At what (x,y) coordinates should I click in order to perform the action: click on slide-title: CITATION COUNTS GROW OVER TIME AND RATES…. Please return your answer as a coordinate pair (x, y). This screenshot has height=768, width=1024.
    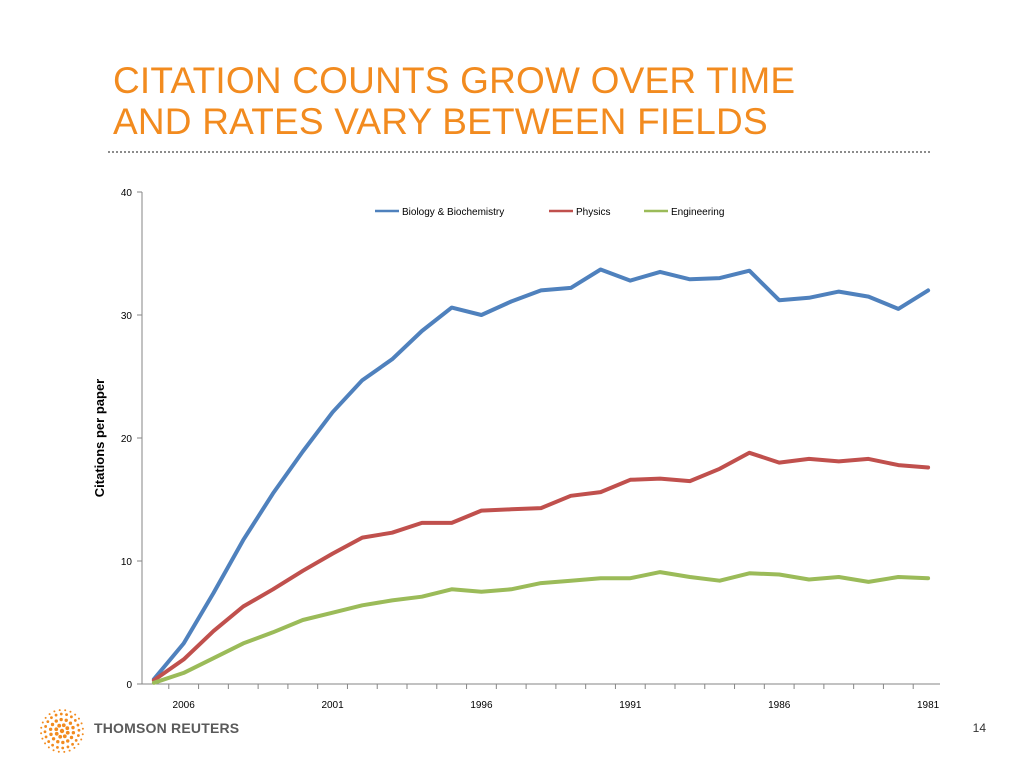
    Looking at the image, I should click on (523, 101).